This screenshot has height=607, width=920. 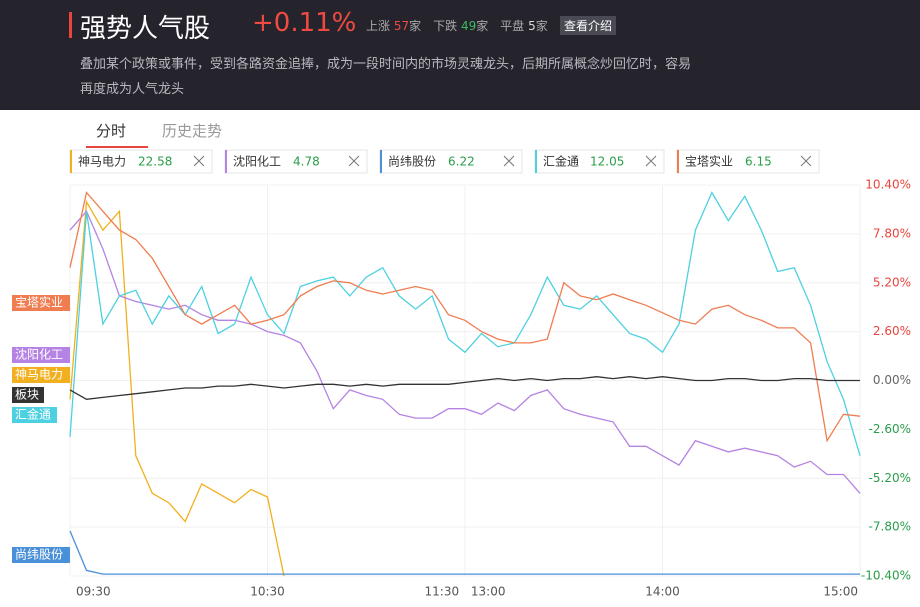 I want to click on change: +0.11%, so click(x=304, y=23).